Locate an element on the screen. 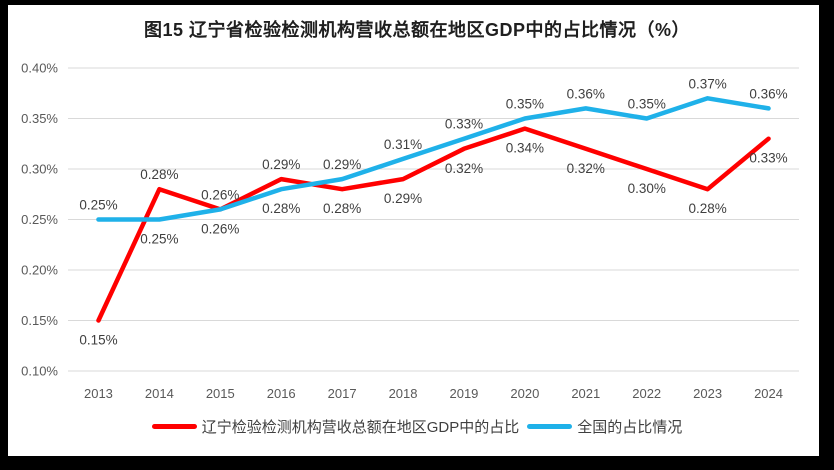 The height and width of the screenshot is (470, 834). legend-item-national: 全国的占比情况 is located at coordinates (604, 426).